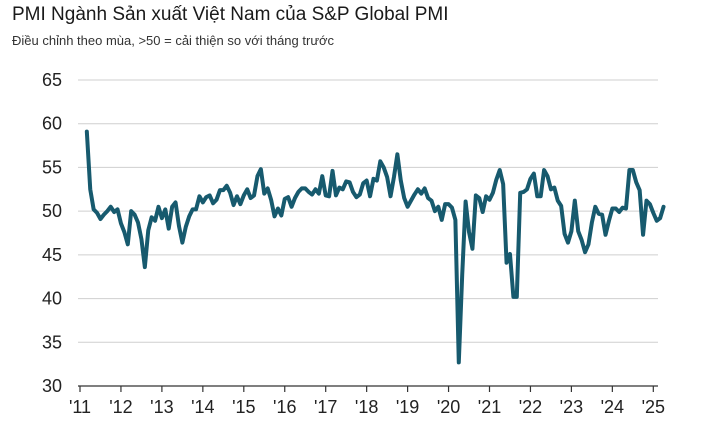  I want to click on y-tick-label: 45, so click(52, 255).